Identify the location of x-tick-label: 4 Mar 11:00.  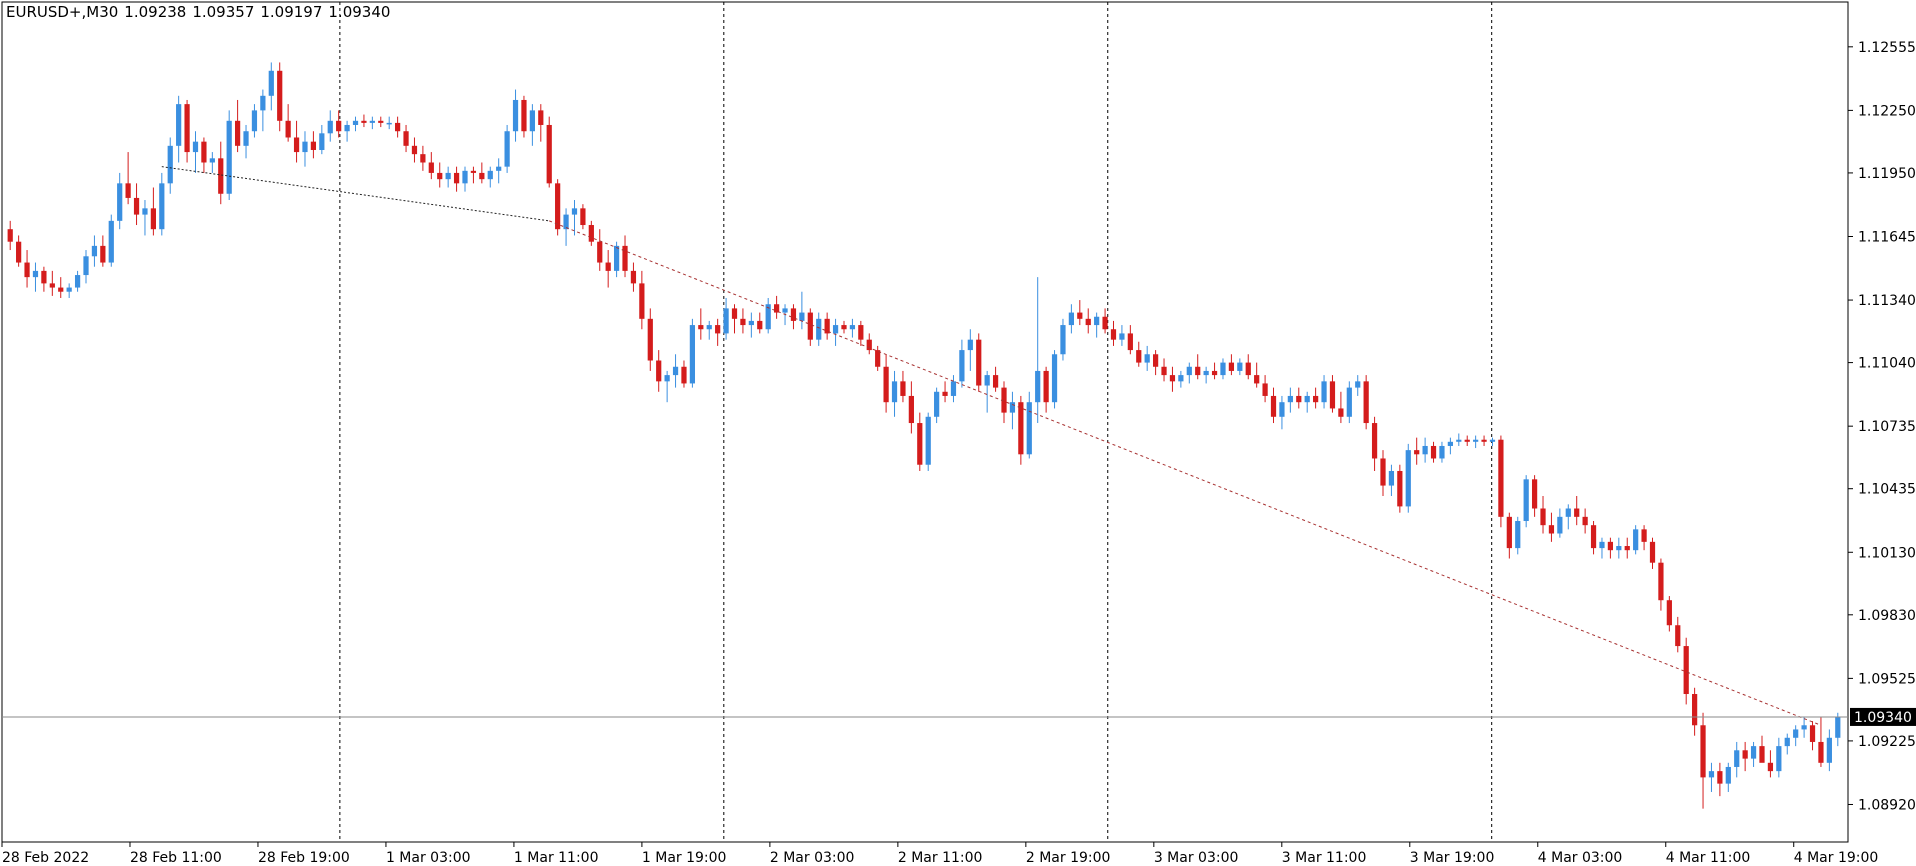
(1708, 858).